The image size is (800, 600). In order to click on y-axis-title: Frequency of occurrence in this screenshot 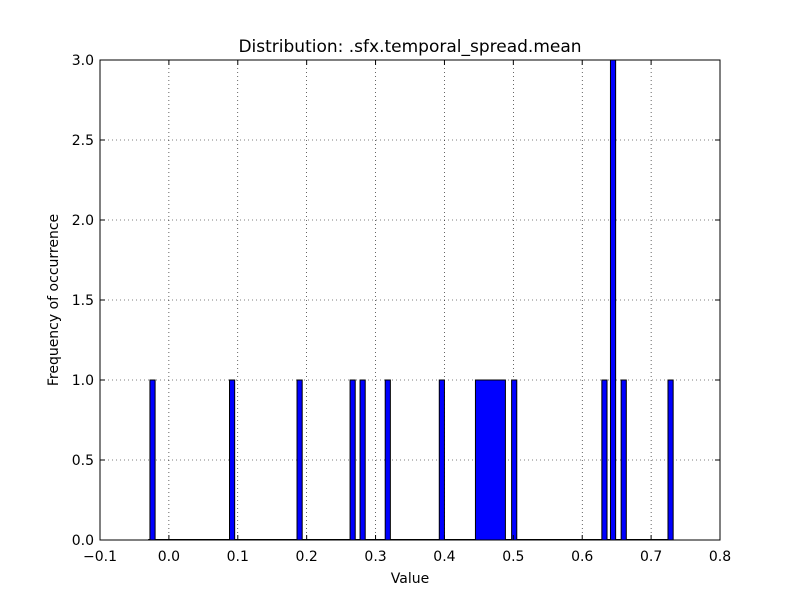, I will do `click(54, 300)`.